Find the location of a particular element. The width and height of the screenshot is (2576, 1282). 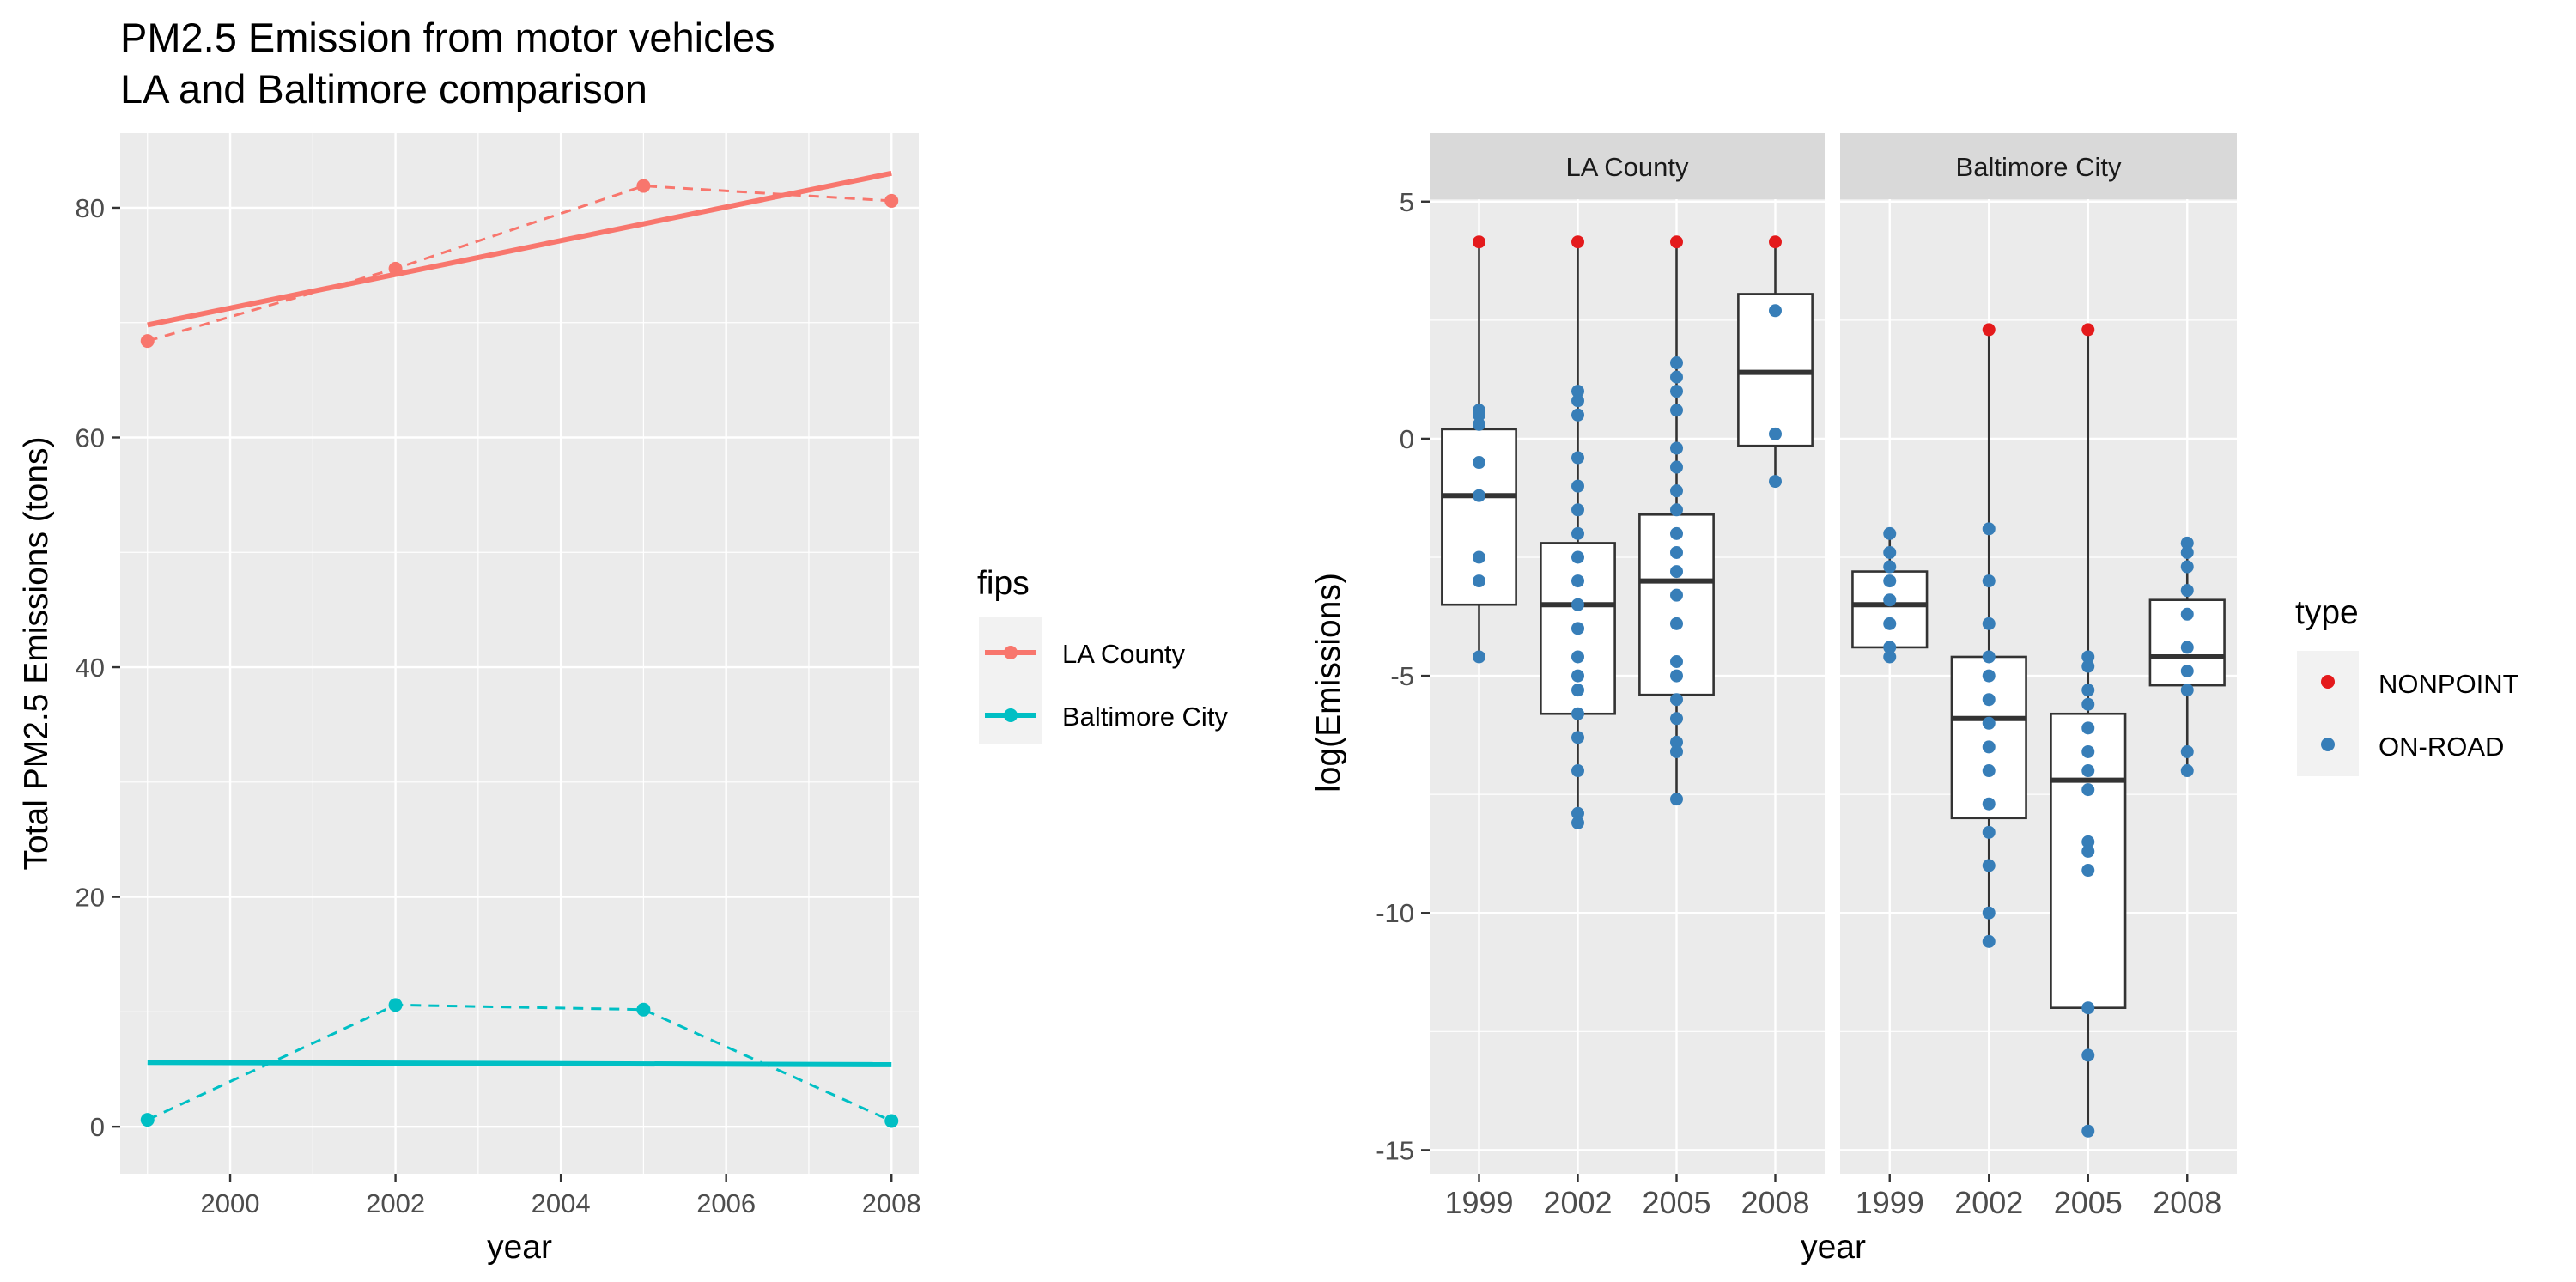

x-tick-label: 2004 is located at coordinates (561, 1203).